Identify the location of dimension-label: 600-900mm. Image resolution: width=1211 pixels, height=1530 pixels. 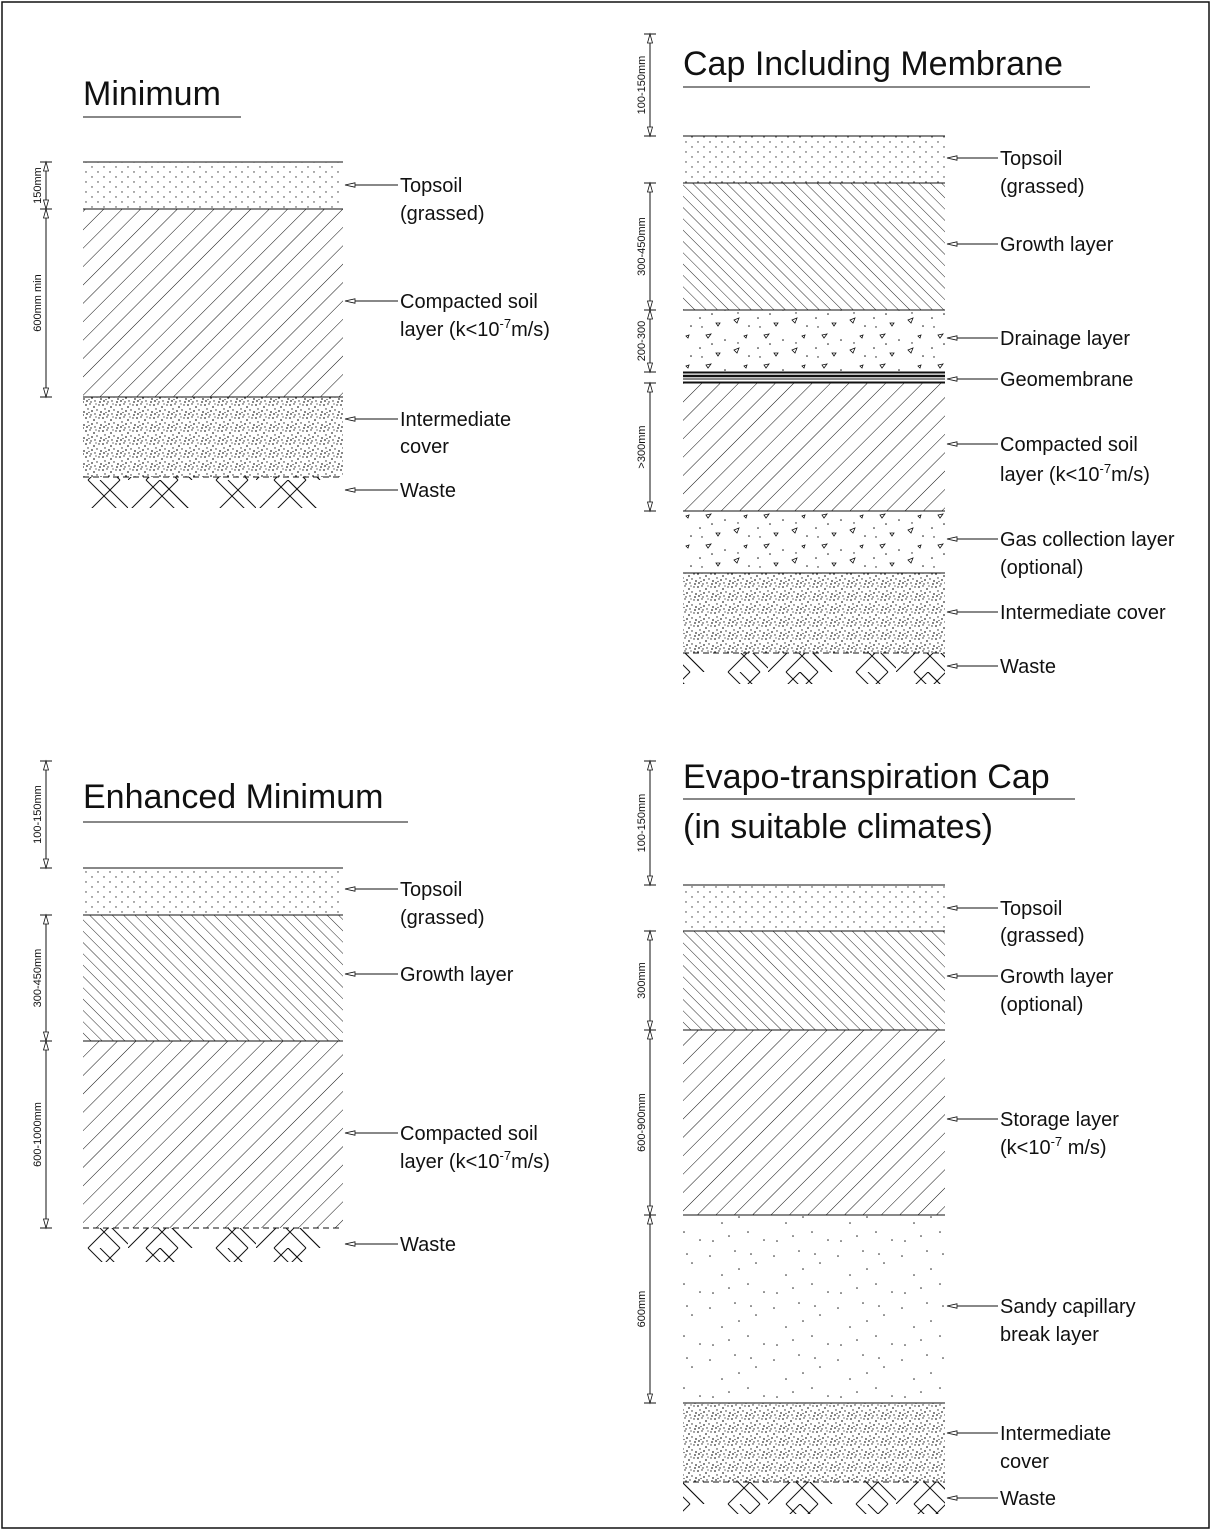
(642, 1122).